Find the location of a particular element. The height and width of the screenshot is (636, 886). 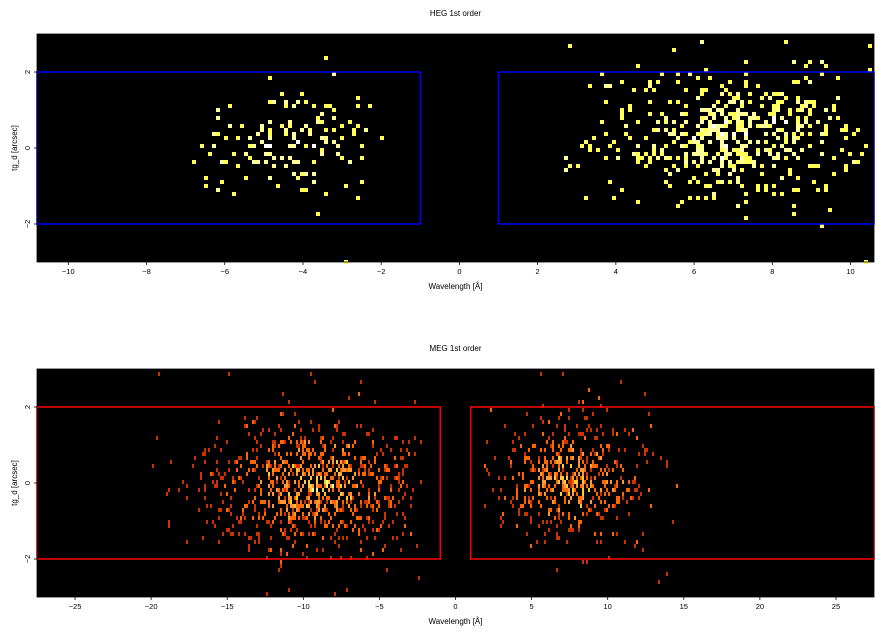

x-tick-label: 4 is located at coordinates (616, 271).